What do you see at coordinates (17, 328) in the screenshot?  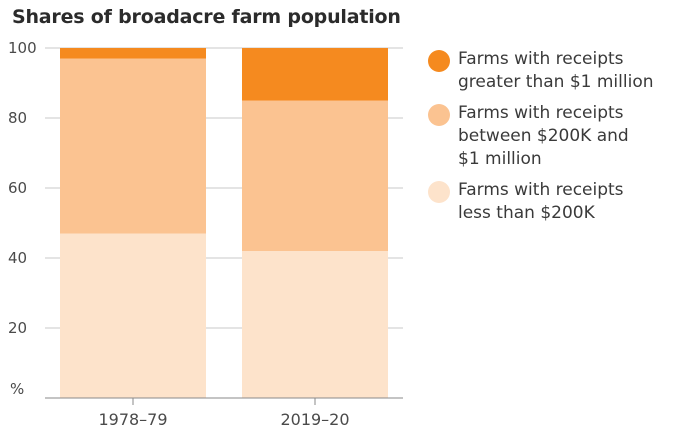 I see `y-tick-label-20: 20` at bounding box center [17, 328].